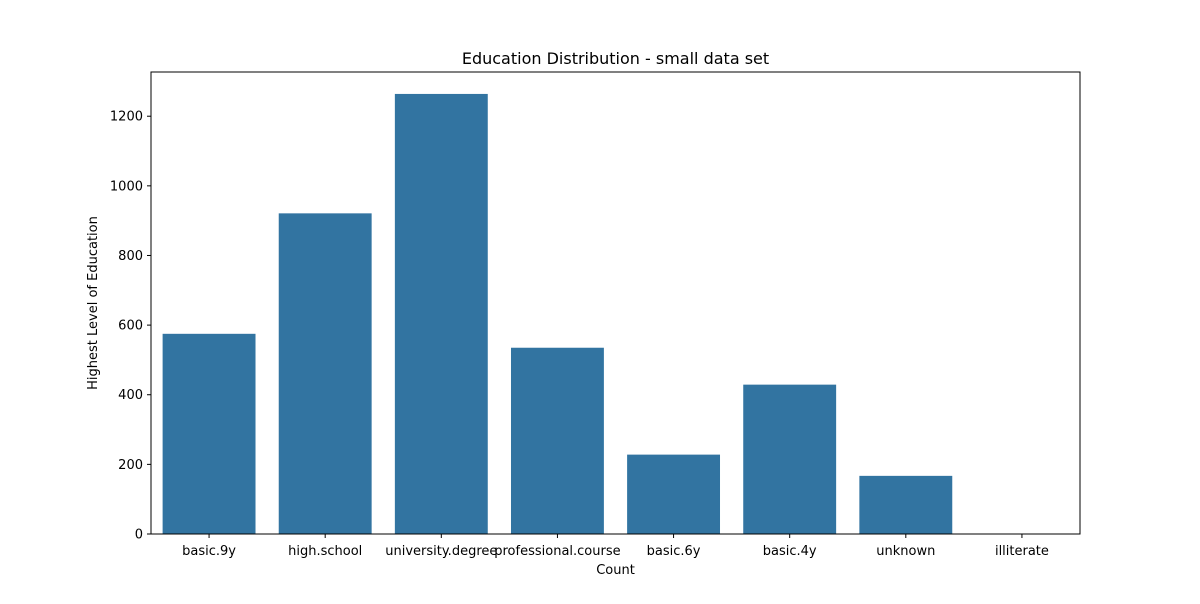 The image size is (1200, 604). I want to click on x-tick-label: illiterate, so click(1022, 551).